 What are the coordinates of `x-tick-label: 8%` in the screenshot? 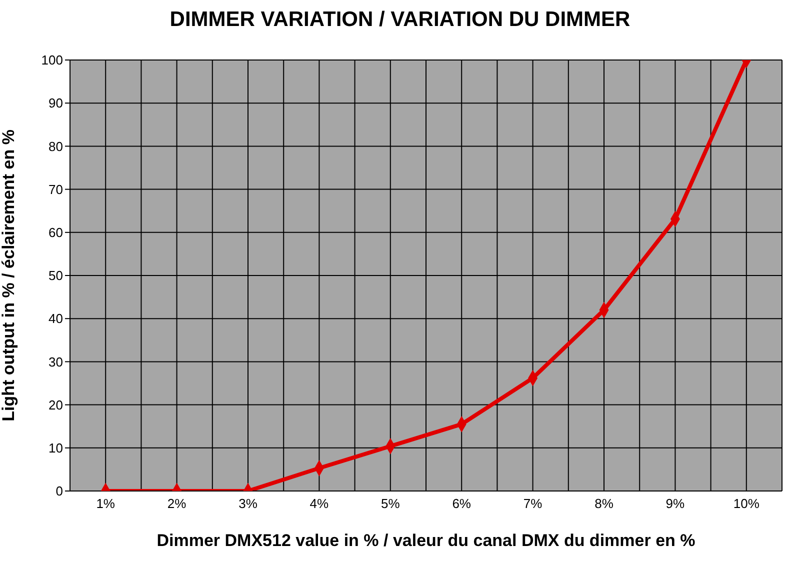 It's located at (604, 504).